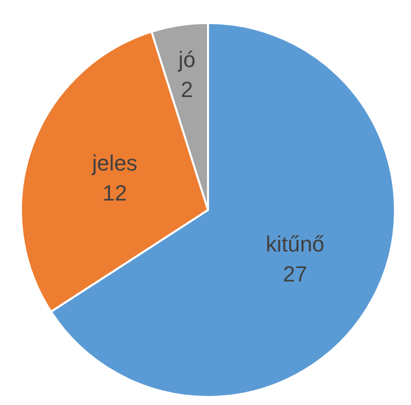 The image size is (411, 405). Describe the element at coordinates (295, 243) in the screenshot. I see `slice-label: kitűnő` at that location.